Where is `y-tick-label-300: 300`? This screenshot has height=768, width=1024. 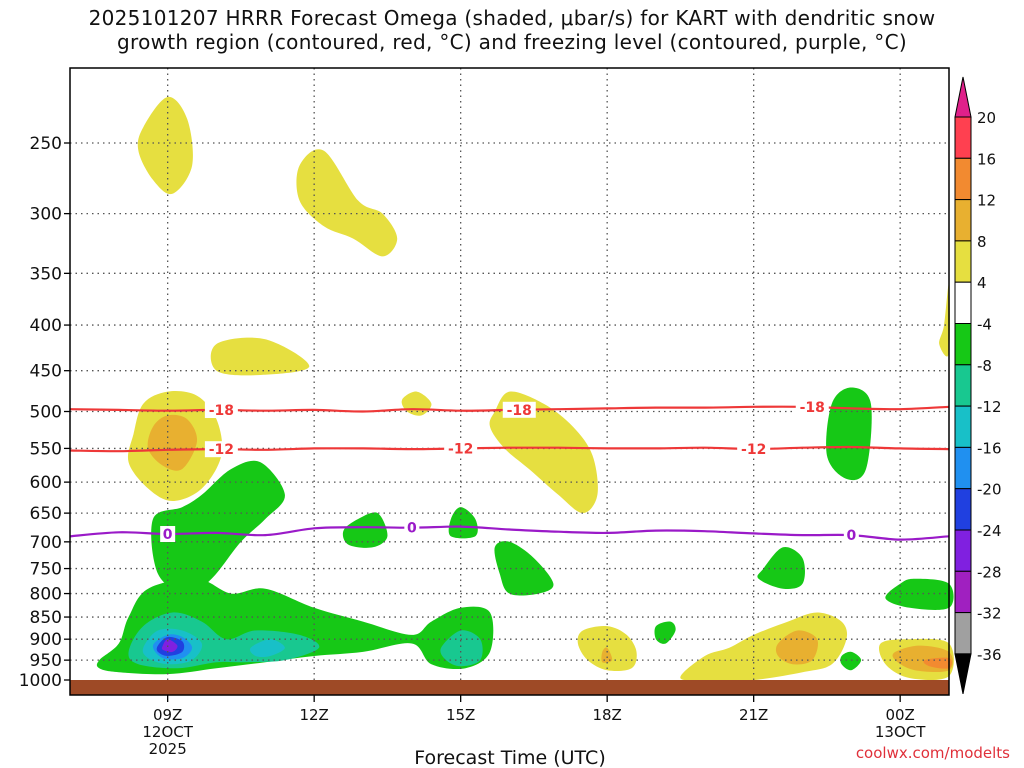
y-tick-label-300: 300 is located at coordinates (46, 215).